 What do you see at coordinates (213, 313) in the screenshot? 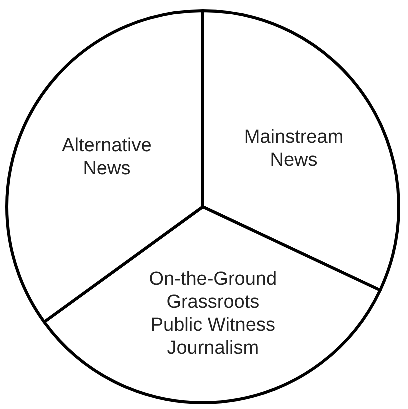
I see `slice-label: On-the-Ground Grassroots Public Witness Journalism` at bounding box center [213, 313].